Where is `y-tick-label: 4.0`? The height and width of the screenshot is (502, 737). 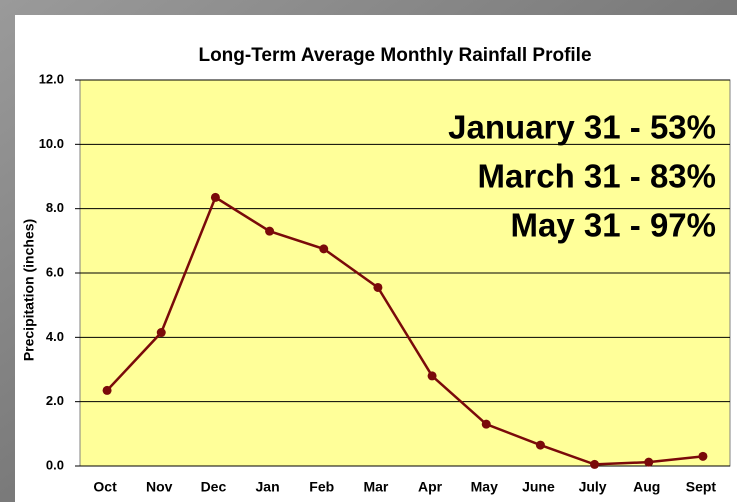
y-tick-label: 4.0 is located at coordinates (55, 336).